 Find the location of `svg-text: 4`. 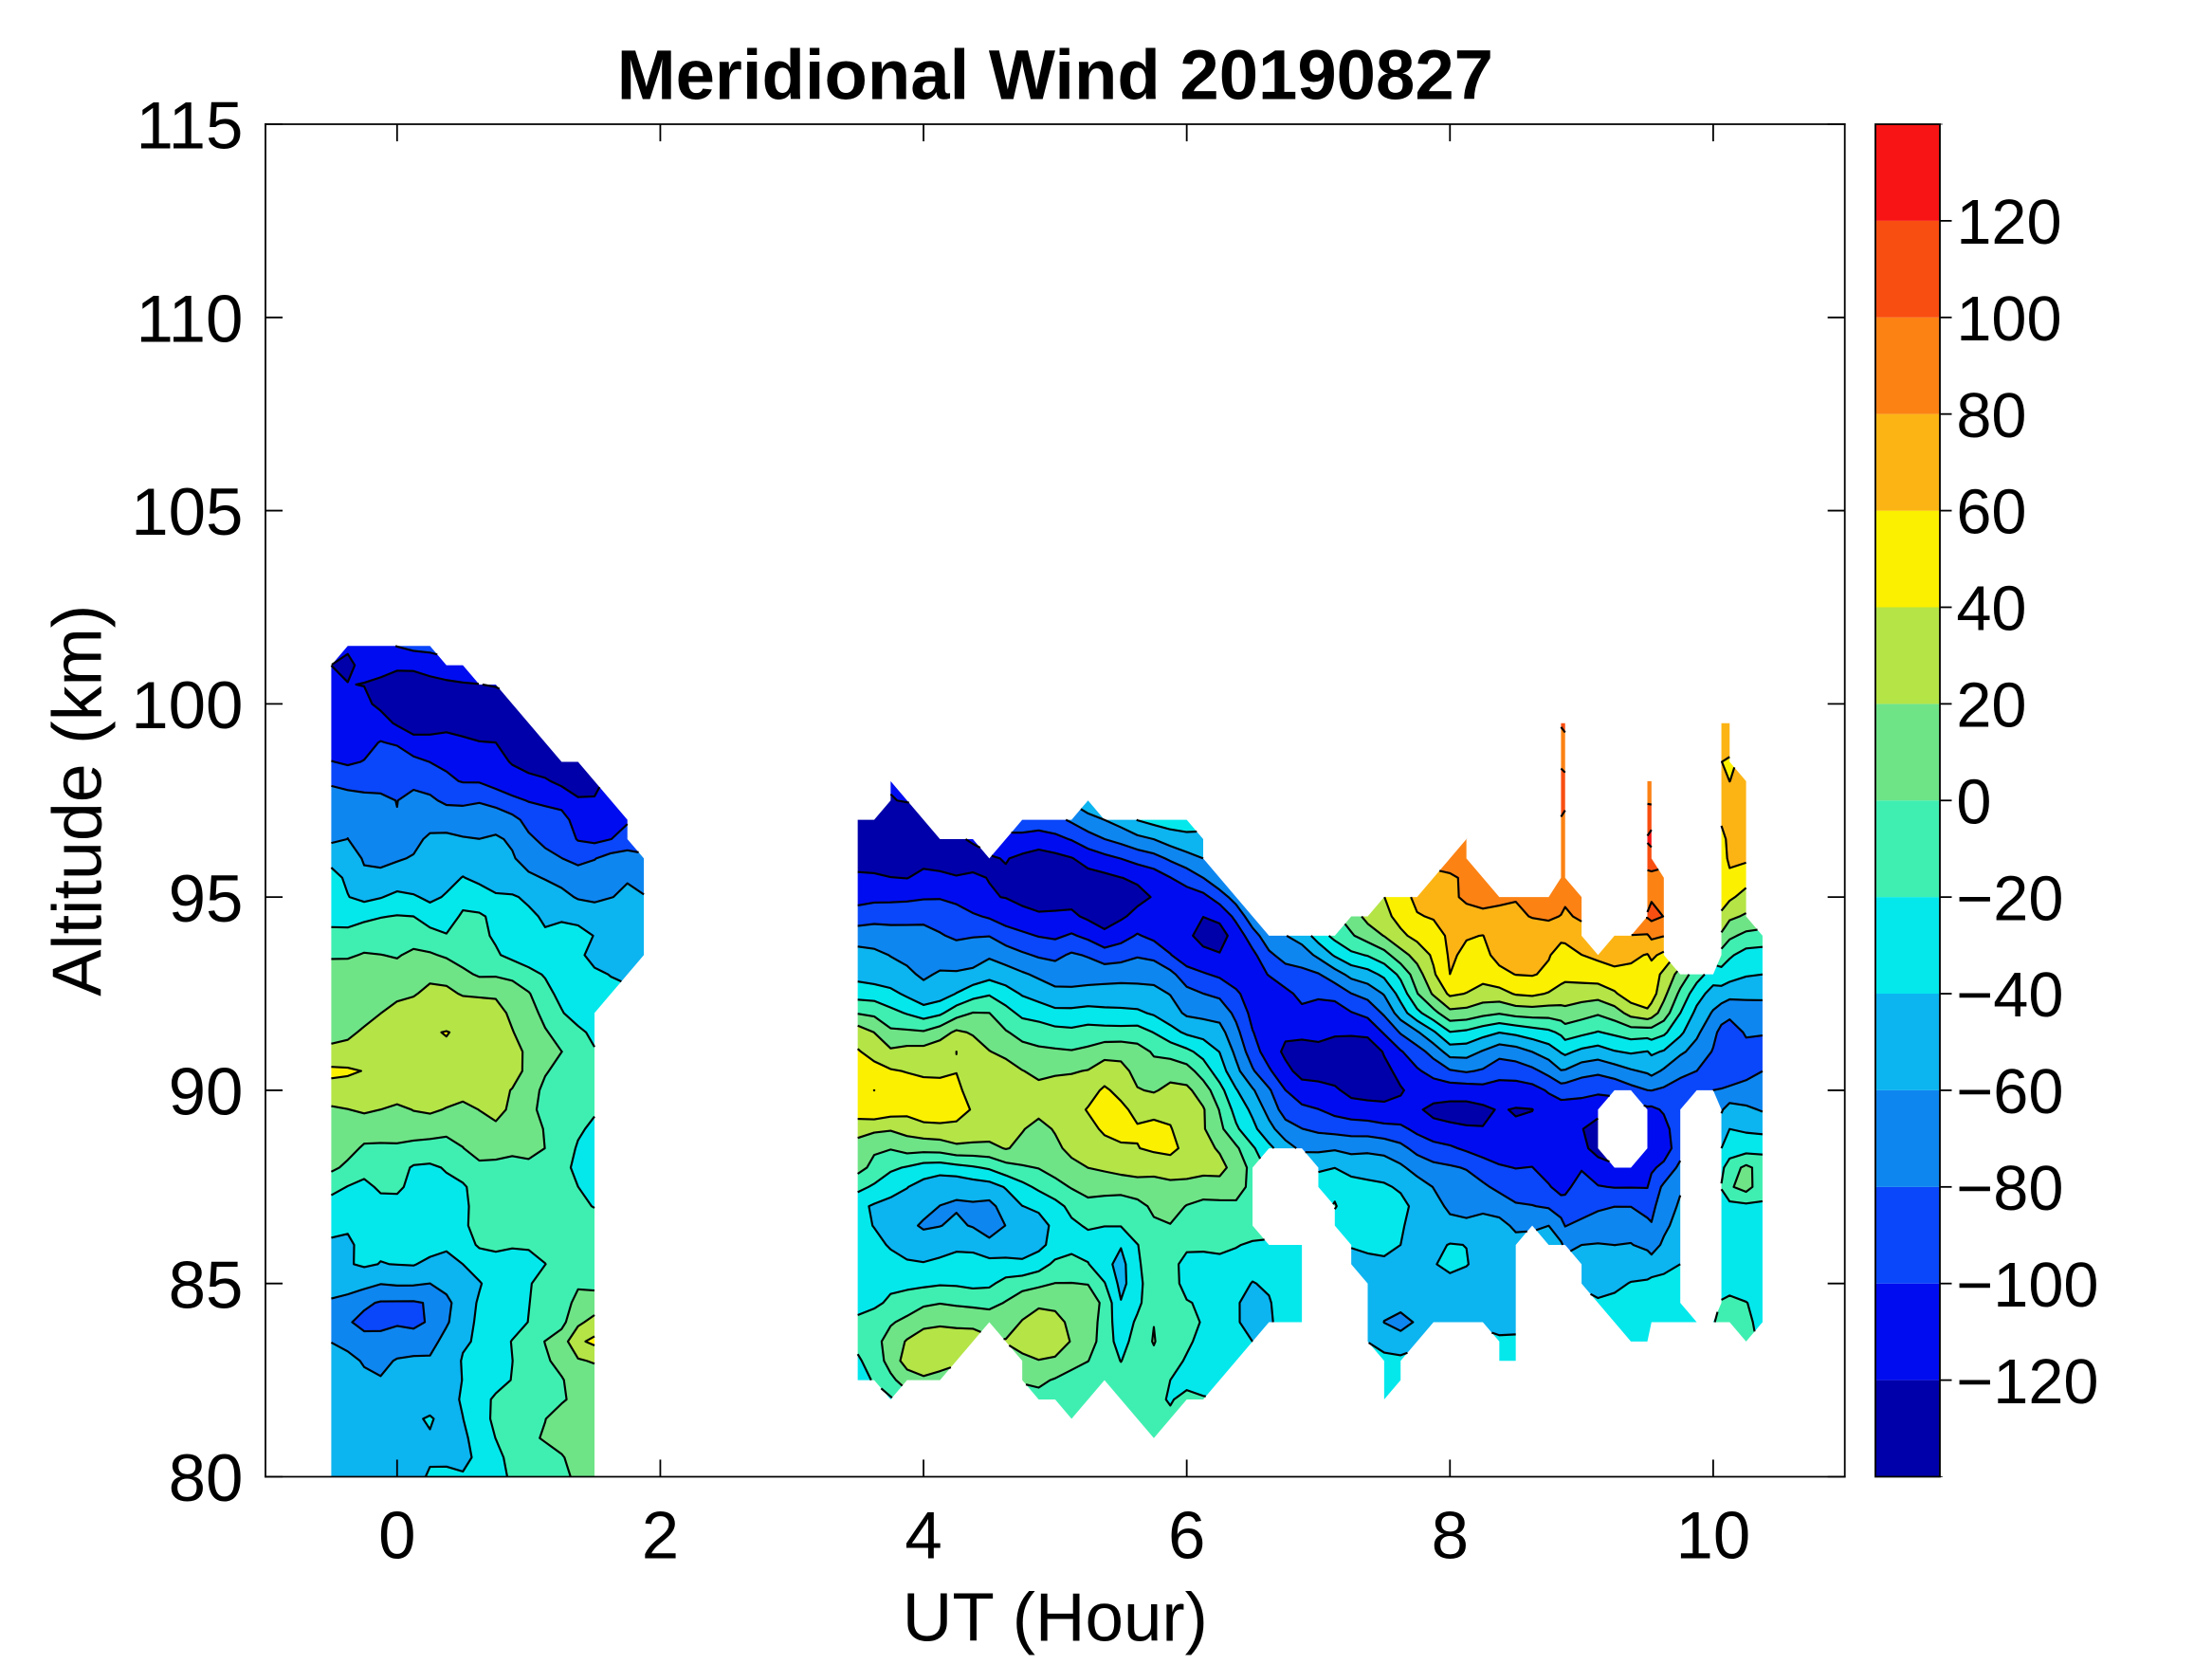

svg-text: 4 is located at coordinates (923, 1536).